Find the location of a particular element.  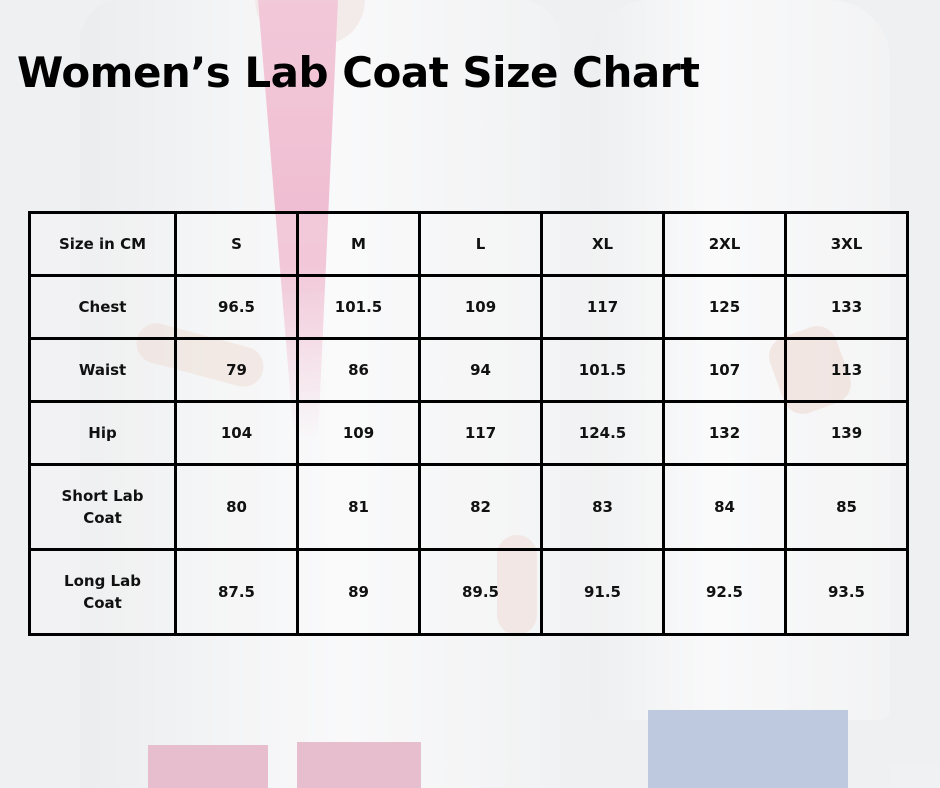

header-cell-size-in-cm: Size in CM is located at coordinates (102, 244).